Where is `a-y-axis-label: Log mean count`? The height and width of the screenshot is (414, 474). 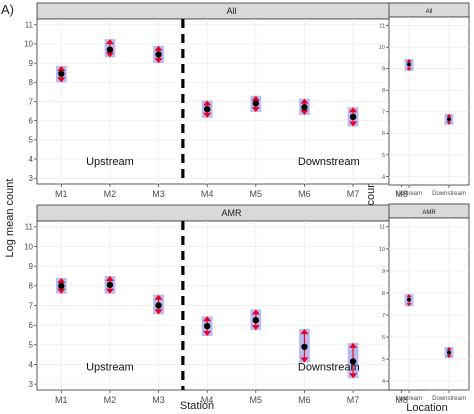 a-y-axis-label: Log mean count is located at coordinates (10, 218).